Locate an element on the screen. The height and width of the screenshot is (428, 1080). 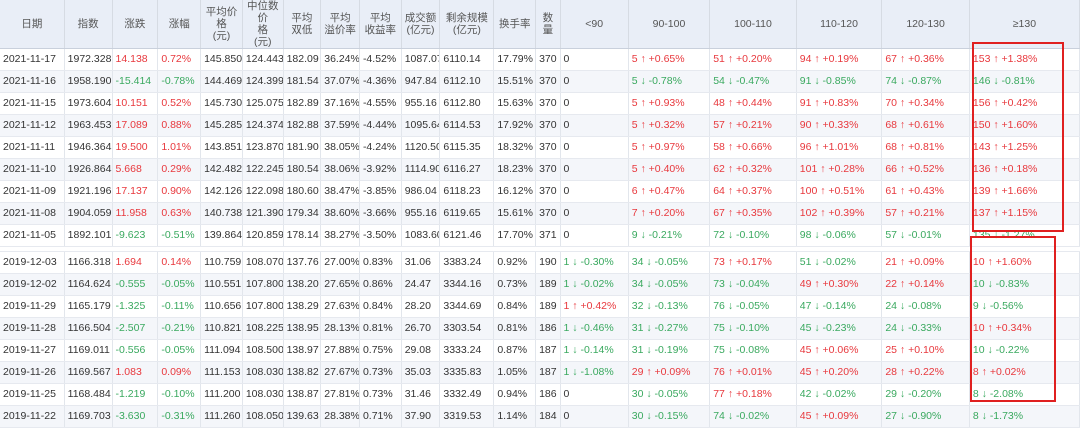
table-cell: 108.050 is located at coordinates (263, 416).